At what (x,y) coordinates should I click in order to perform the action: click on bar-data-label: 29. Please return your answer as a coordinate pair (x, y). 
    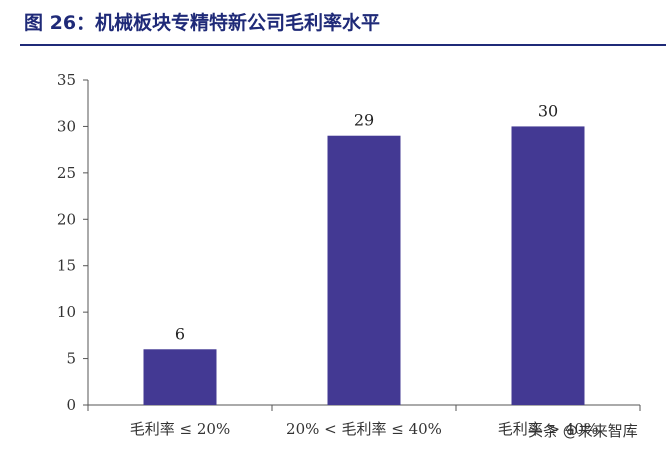
    Looking at the image, I should click on (364, 120).